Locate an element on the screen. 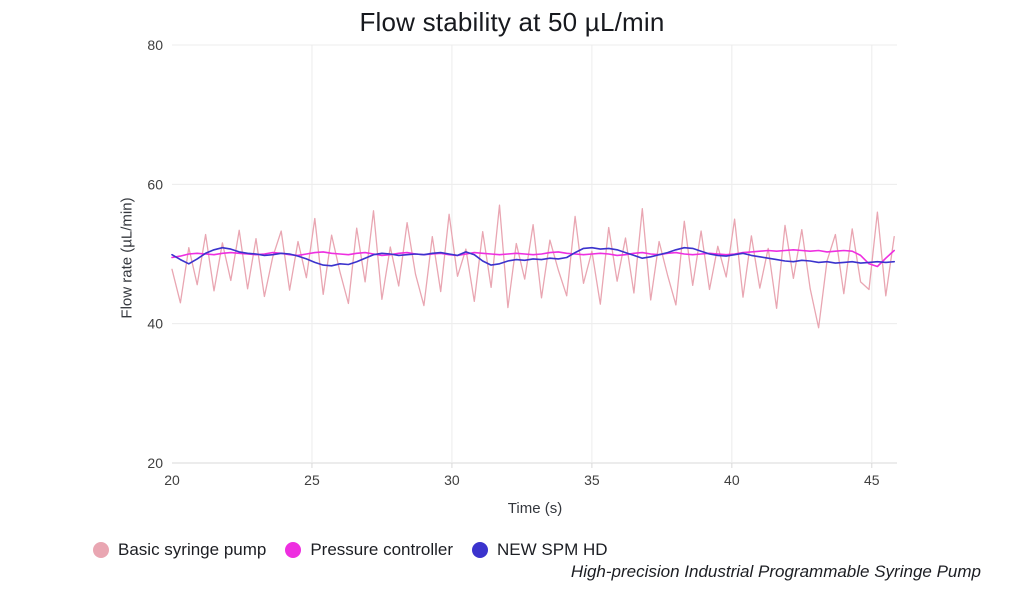  x-tick-label: 30 is located at coordinates (452, 480).